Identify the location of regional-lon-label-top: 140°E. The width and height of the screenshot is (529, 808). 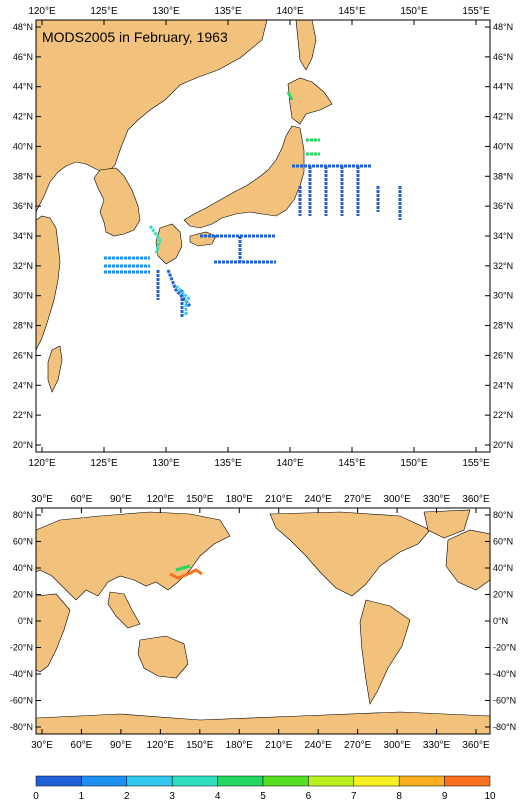
(290, 11).